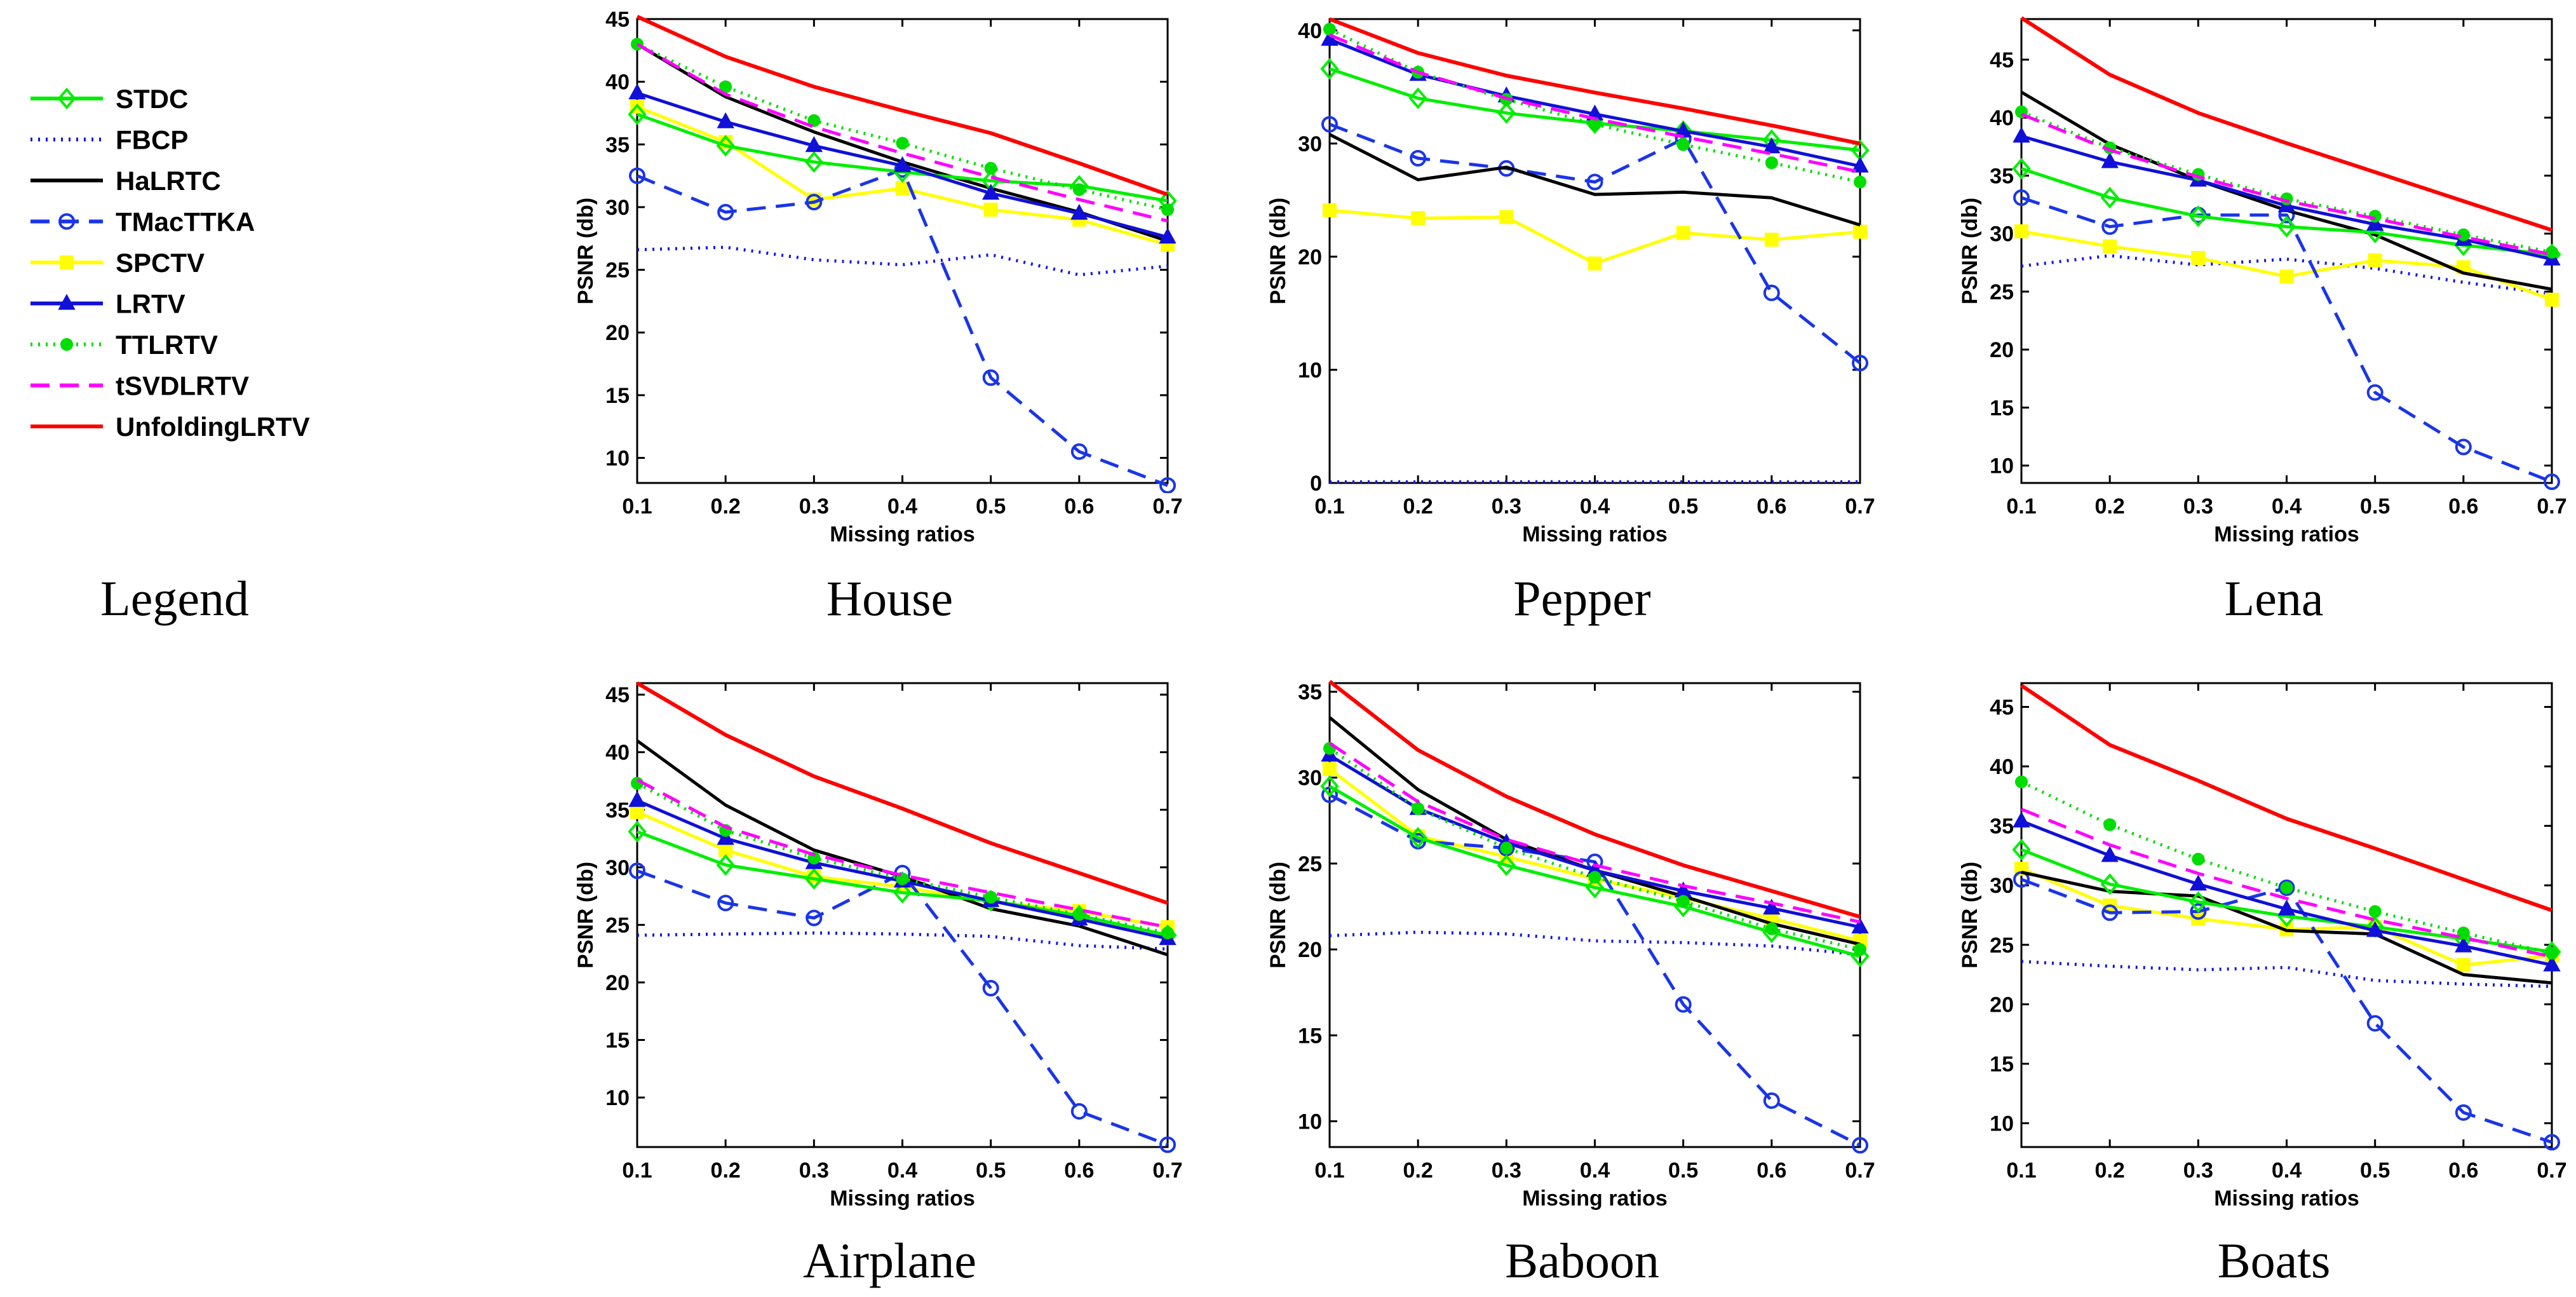 This screenshot has height=1297, width=2576. I want to click on legend-marker, so click(66, 98).